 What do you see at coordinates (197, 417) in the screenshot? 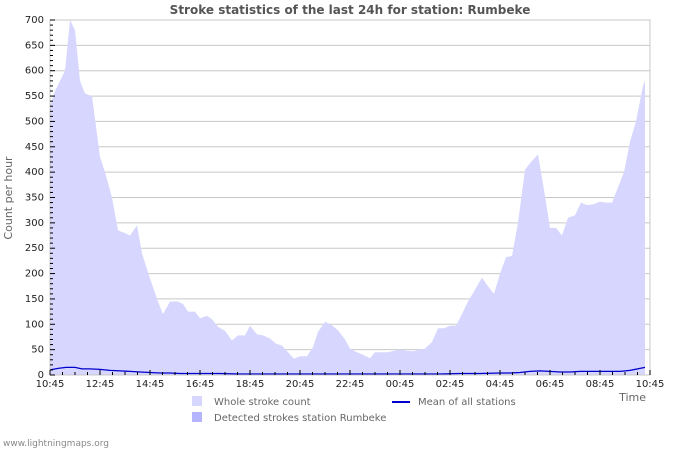
I see `legend-swatch-detected` at bounding box center [197, 417].